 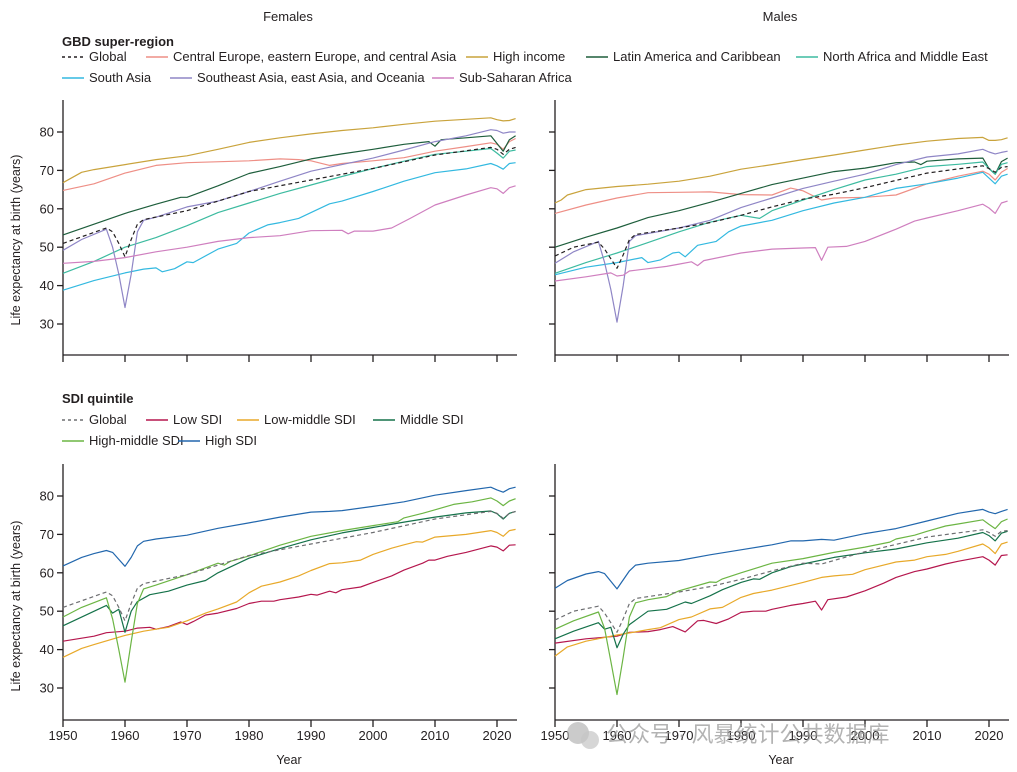 What do you see at coordinates (289, 164) in the screenshot?
I see `series-line-central-europe-eastern-europe-and-central-asia` at bounding box center [289, 164].